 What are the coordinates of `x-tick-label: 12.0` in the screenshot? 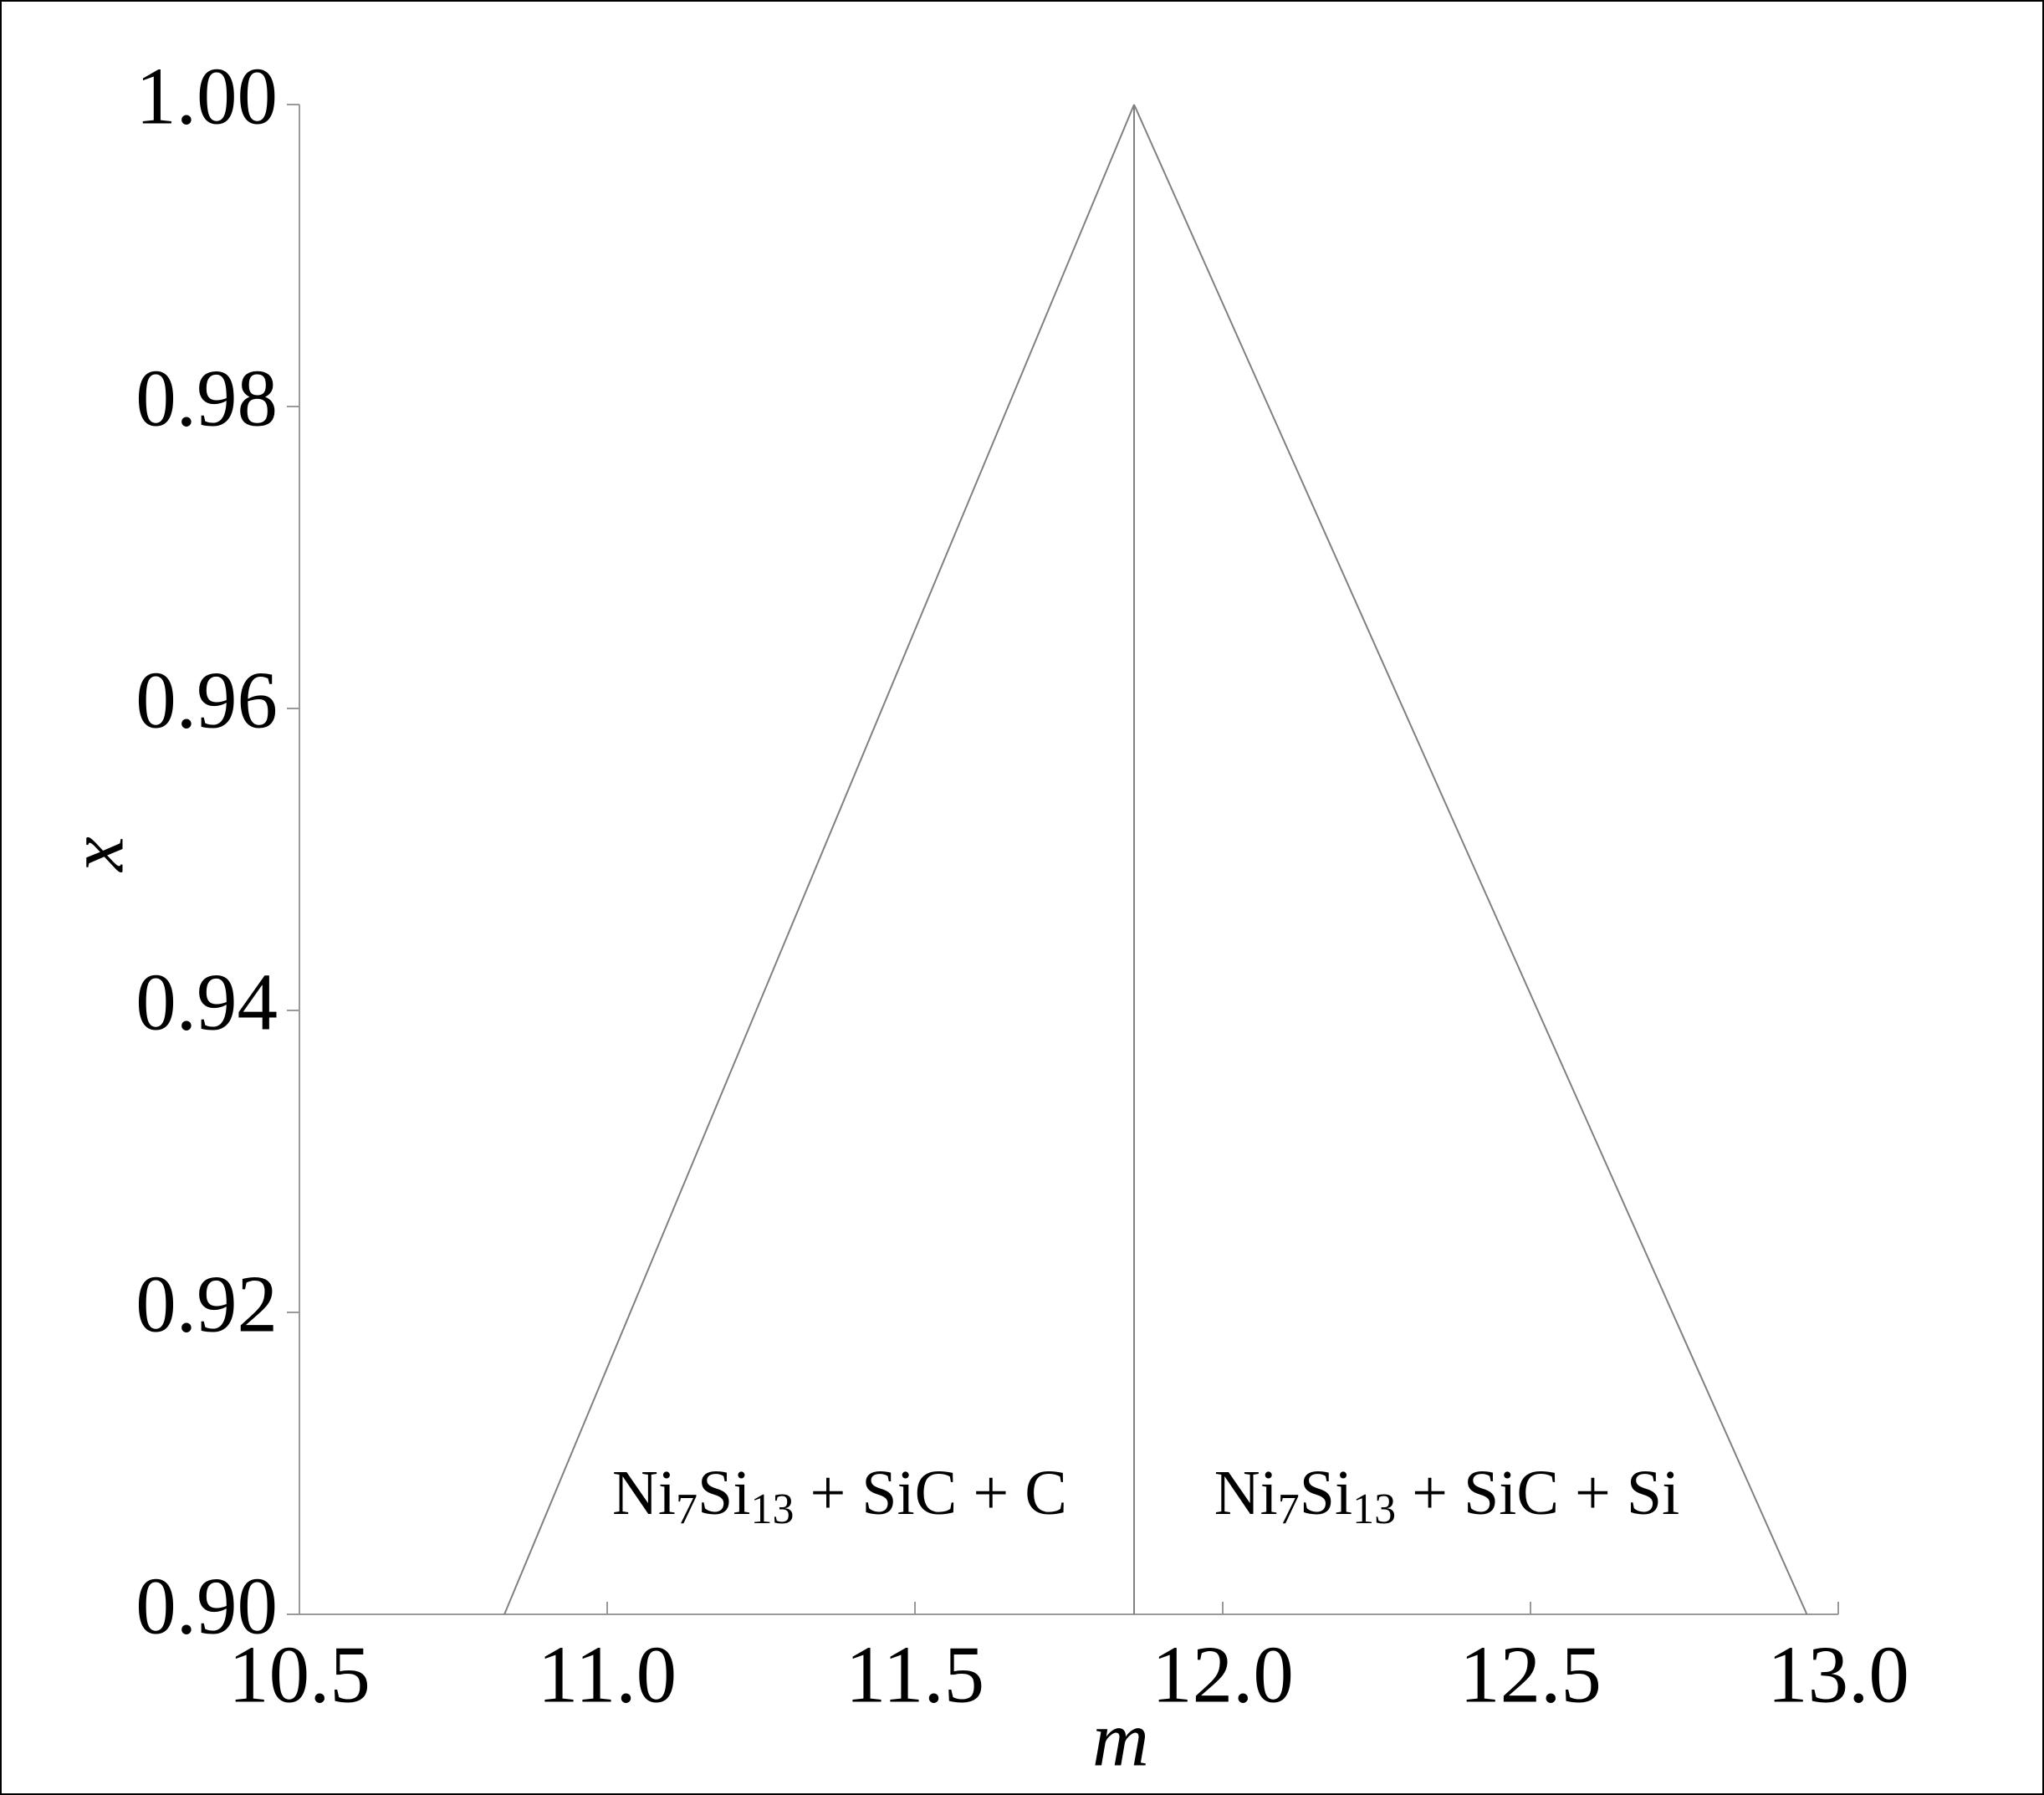 It's located at (1223, 1674).